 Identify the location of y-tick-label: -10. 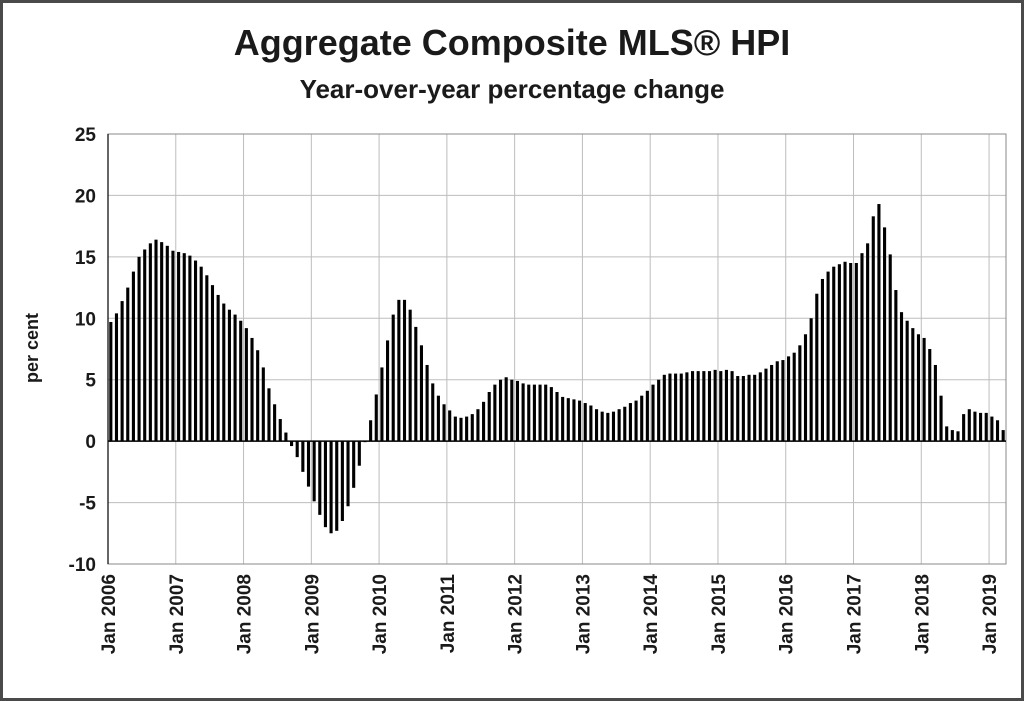
(82, 565).